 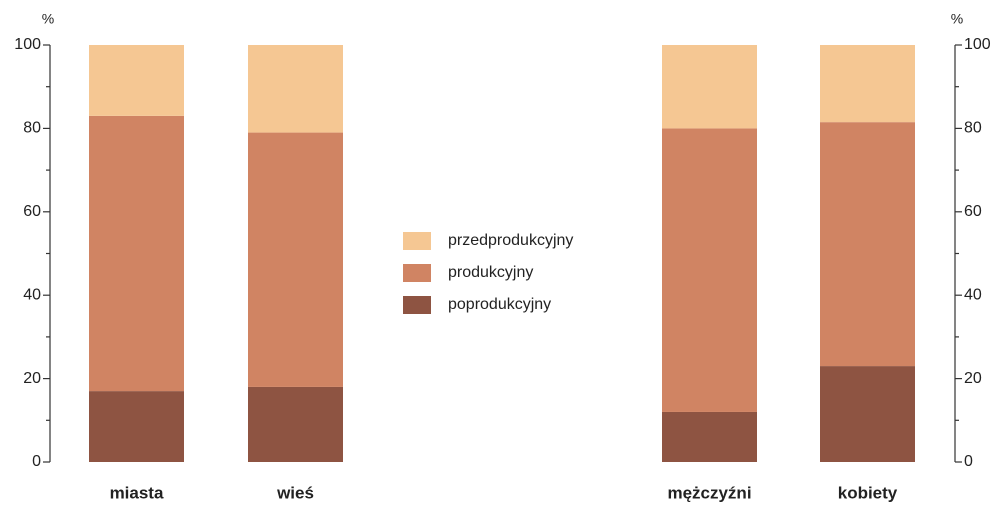 I want to click on x-tick-label: mężczyźni, so click(x=709, y=492).